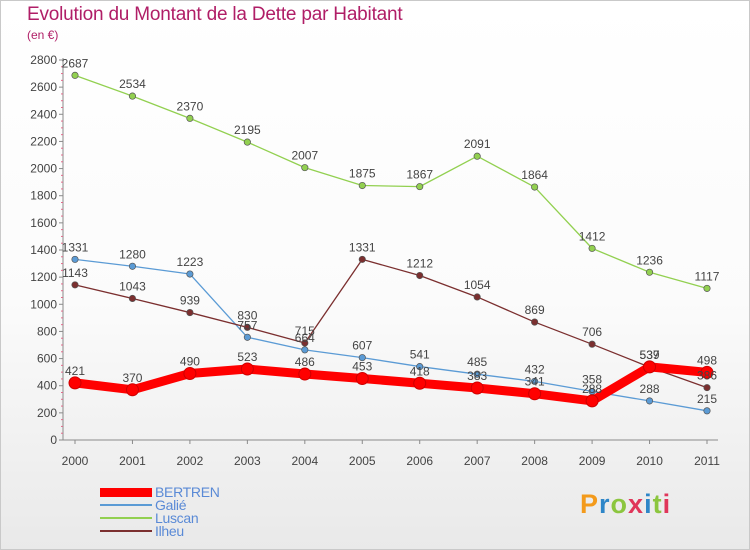 This screenshot has height=550, width=750. What do you see at coordinates (707, 276) in the screenshot?
I see `data-label: 1117` at bounding box center [707, 276].